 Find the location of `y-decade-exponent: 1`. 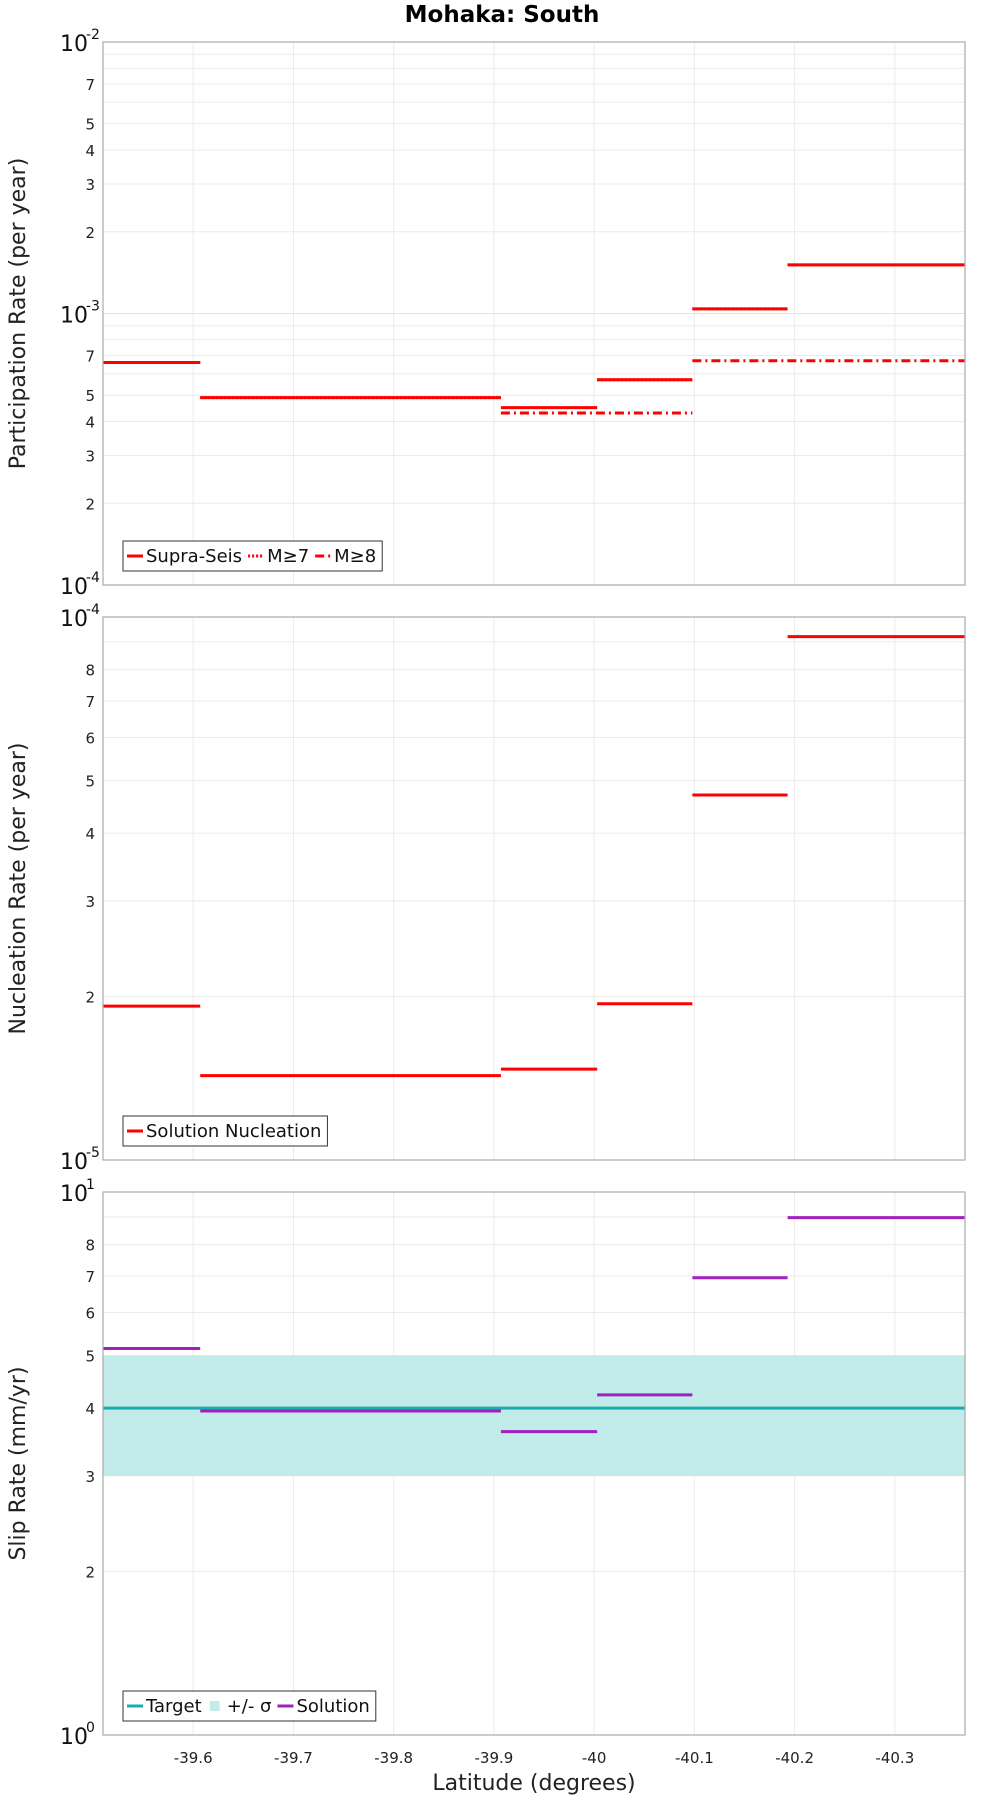

y-decade-exponent: 1 is located at coordinates (90, 1185).